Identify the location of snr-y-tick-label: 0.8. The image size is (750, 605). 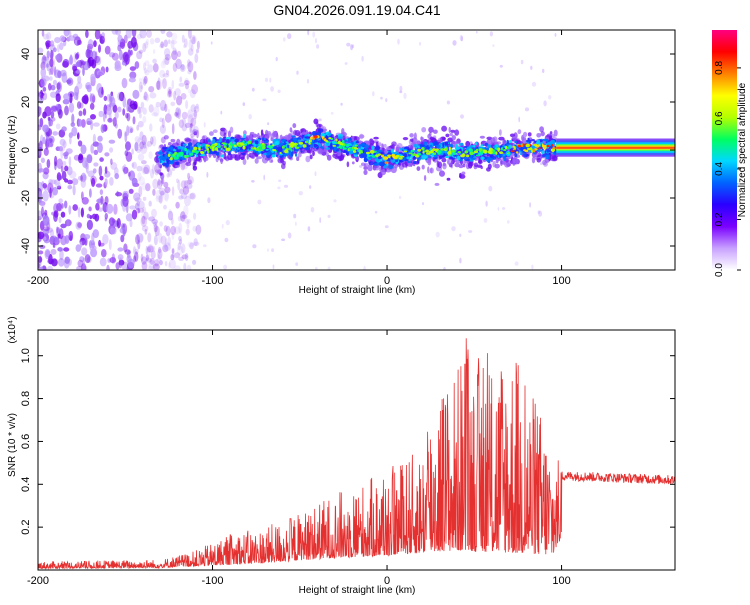
(26, 398).